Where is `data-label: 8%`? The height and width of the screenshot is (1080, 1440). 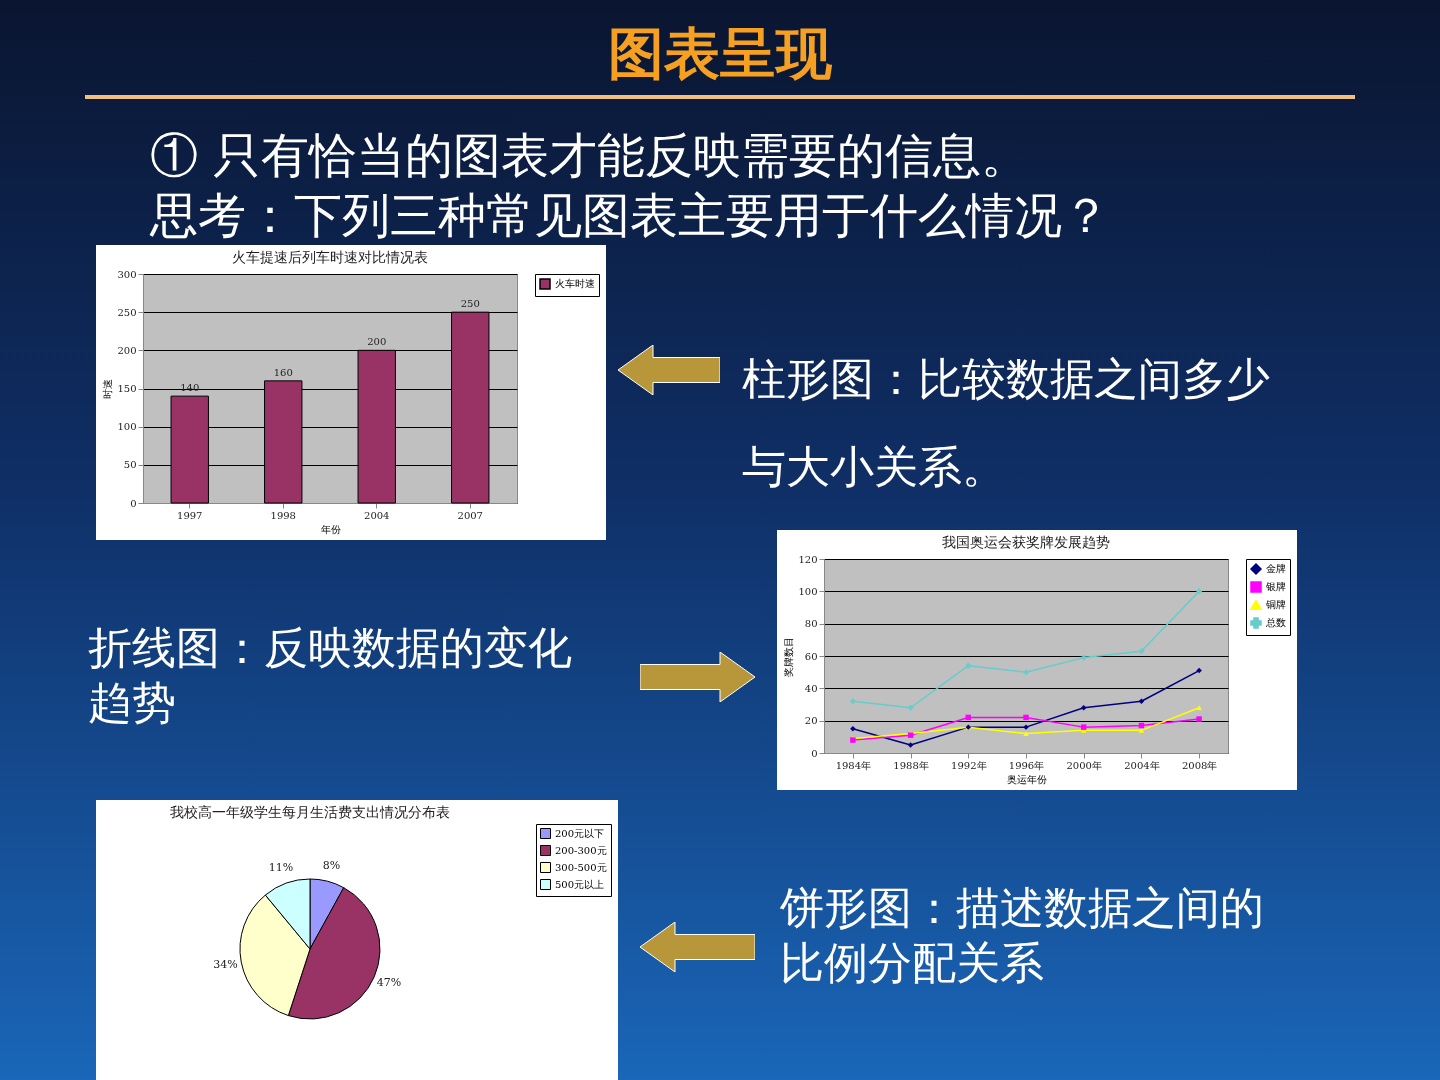 data-label: 8% is located at coordinates (331, 865).